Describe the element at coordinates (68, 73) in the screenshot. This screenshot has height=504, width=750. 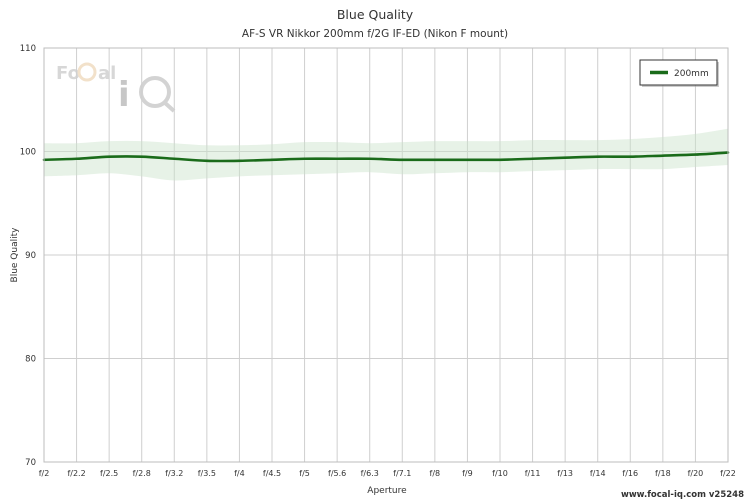
I see `svg-text: Fo` at that location.